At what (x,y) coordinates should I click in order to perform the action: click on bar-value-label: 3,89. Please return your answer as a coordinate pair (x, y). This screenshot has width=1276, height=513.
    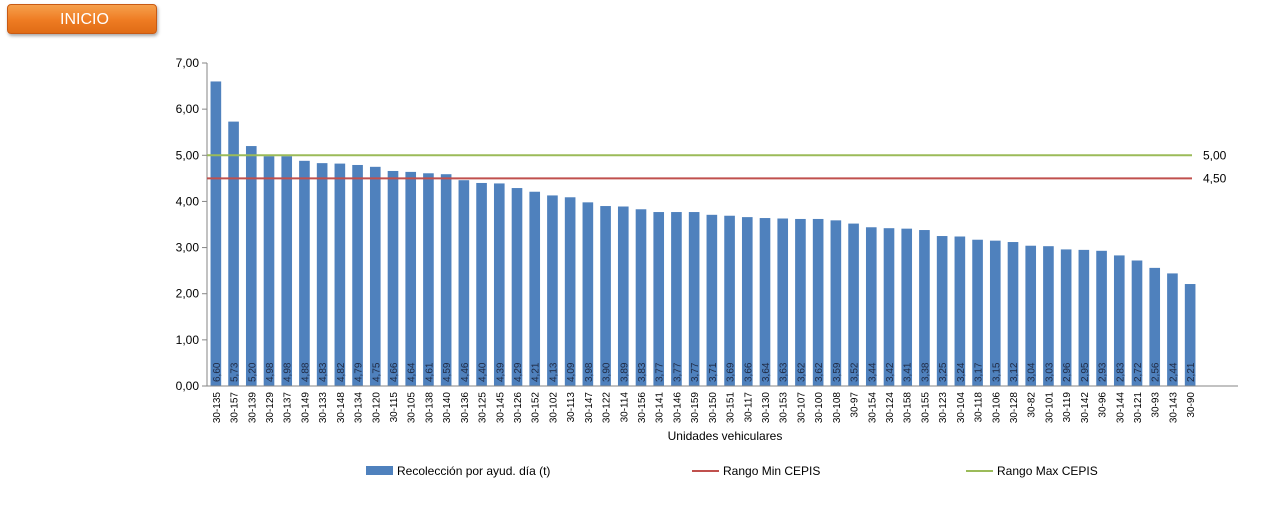
    Looking at the image, I should click on (624, 372).